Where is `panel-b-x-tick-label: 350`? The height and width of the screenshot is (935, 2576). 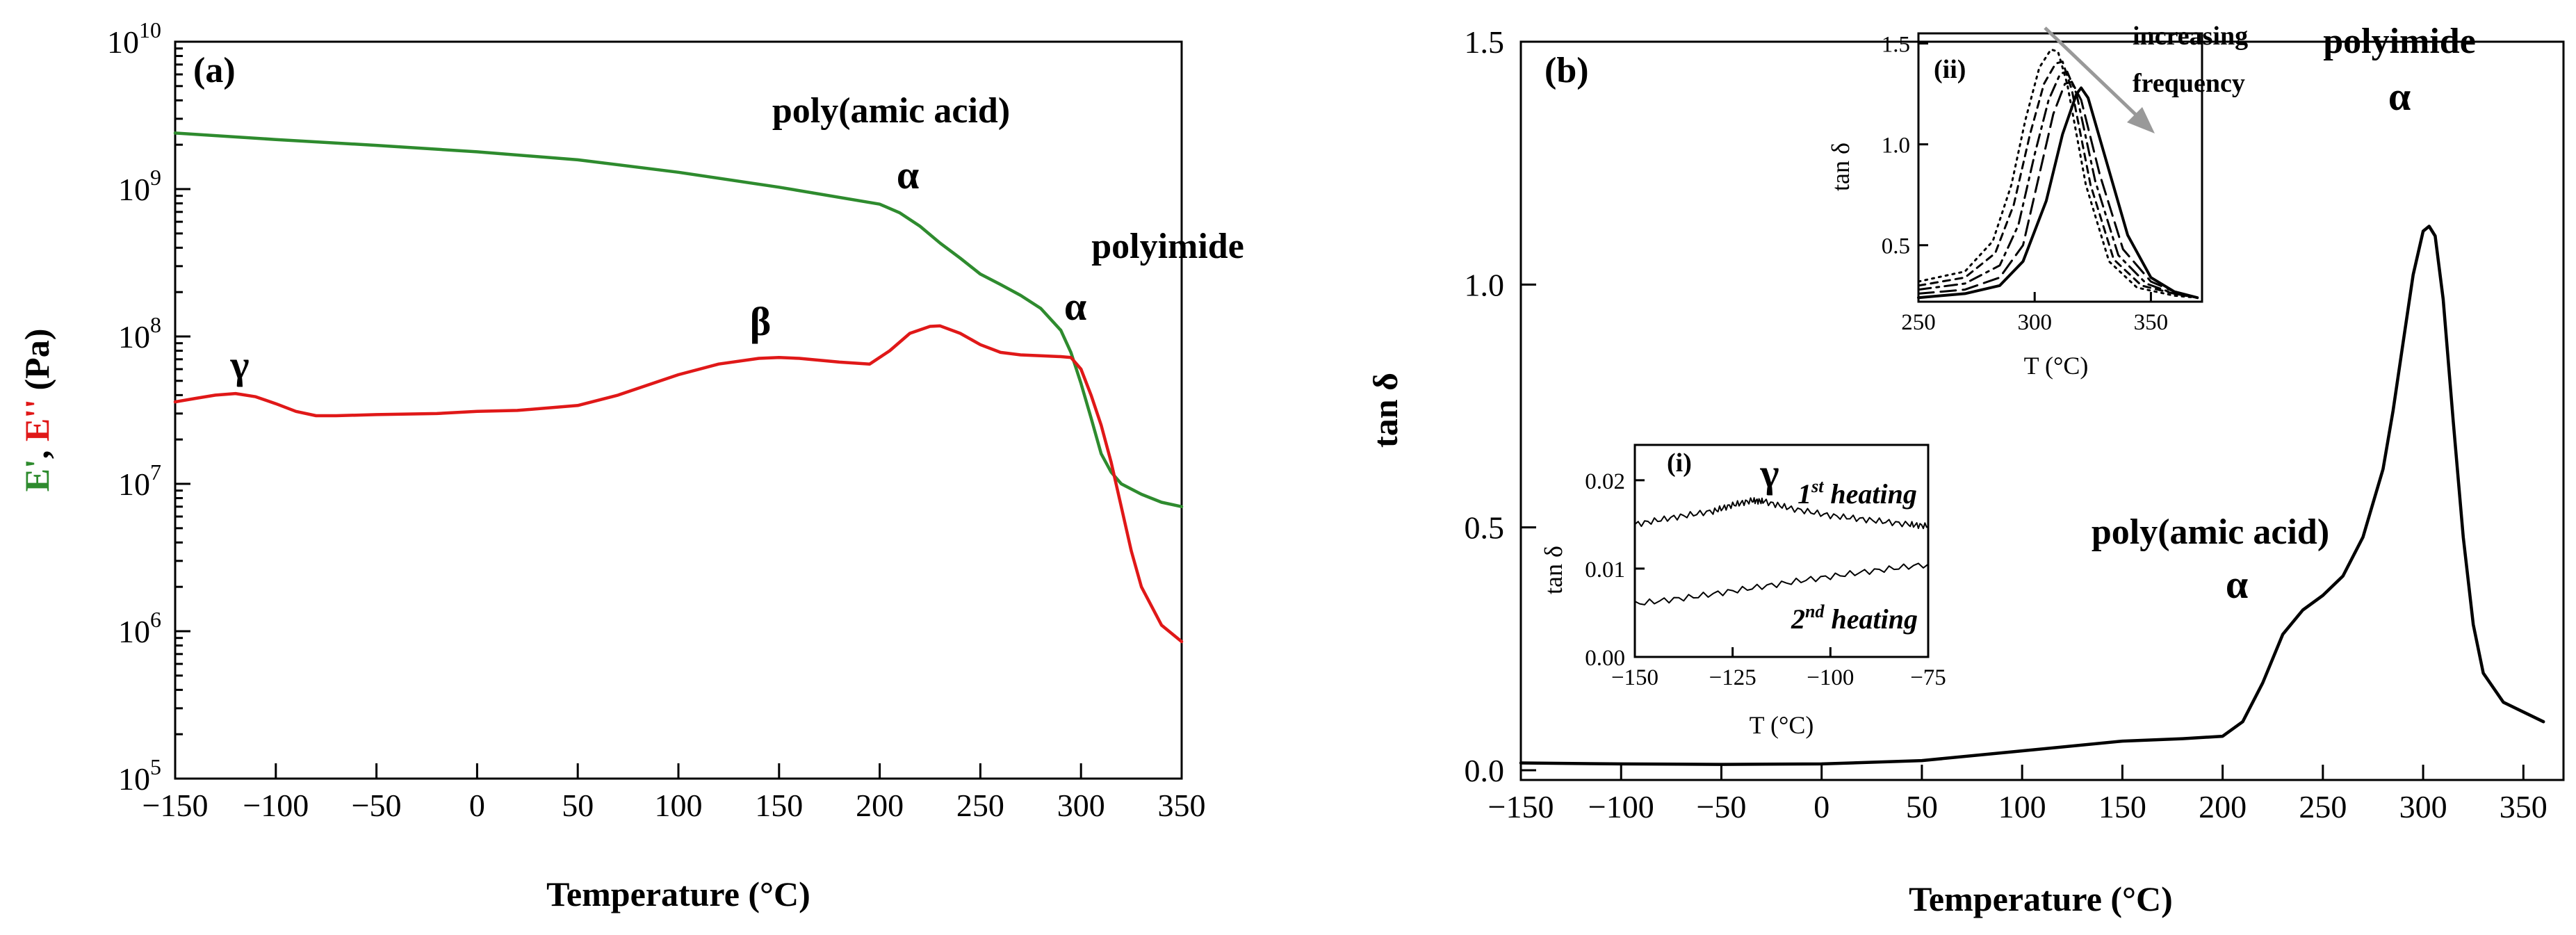
panel-b-x-tick-label: 350 is located at coordinates (2524, 807).